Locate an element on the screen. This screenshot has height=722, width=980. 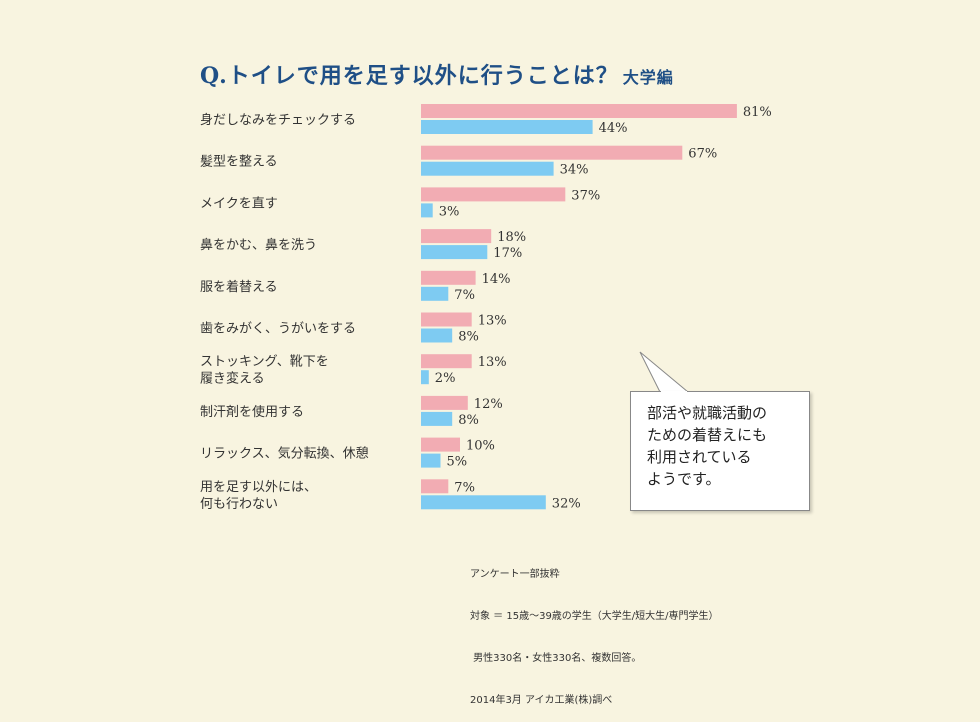
value-label: 44% is located at coordinates (613, 128).